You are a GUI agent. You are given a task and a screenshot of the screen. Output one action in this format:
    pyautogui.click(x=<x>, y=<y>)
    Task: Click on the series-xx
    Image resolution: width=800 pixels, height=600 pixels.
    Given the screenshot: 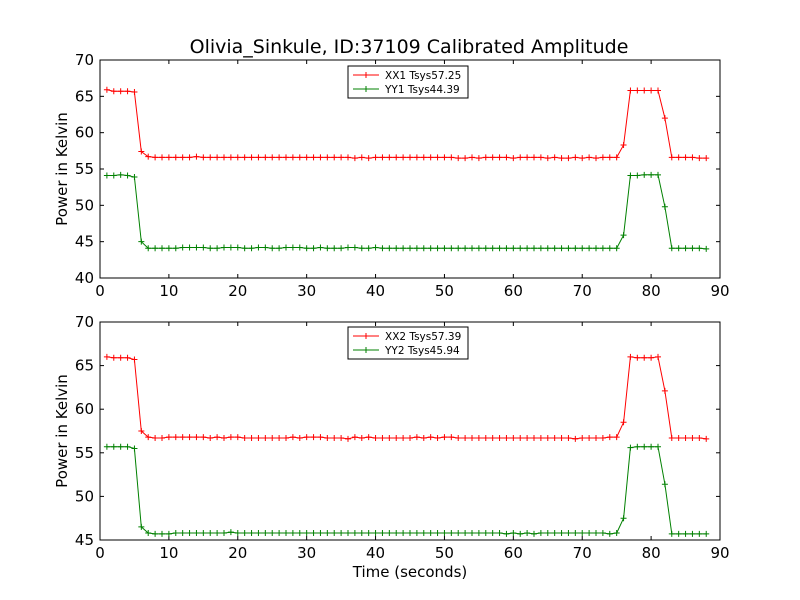 What is the action you would take?
    pyautogui.click(x=406, y=397)
    